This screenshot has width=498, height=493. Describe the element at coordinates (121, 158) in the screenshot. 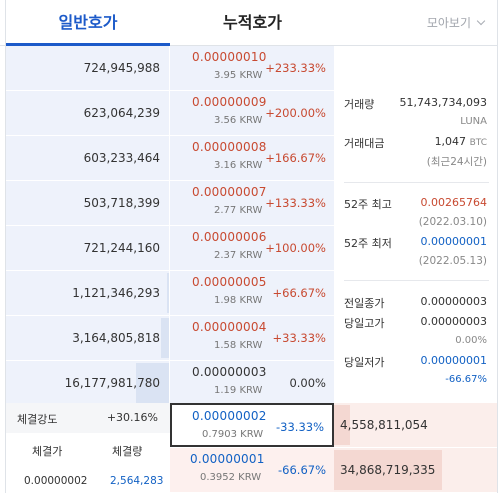

I see `ask-qty: 603,233,464` at that location.